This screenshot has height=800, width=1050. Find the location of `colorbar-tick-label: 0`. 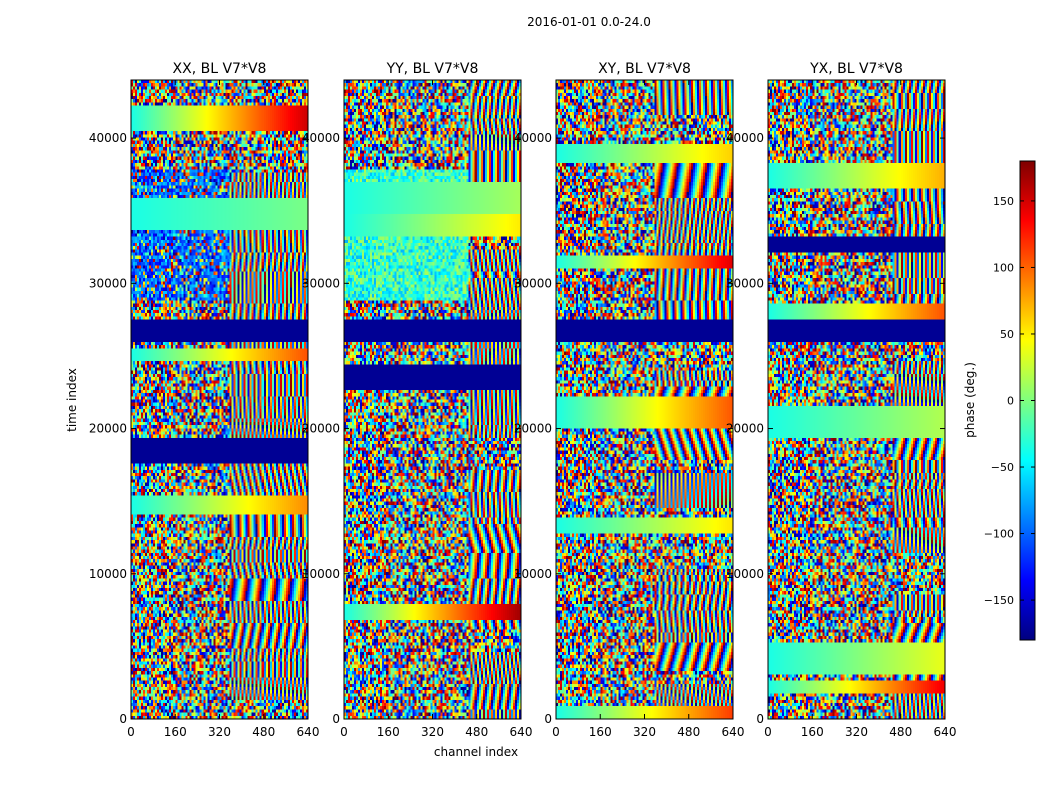

colorbar-tick-label: 0 is located at coordinates (1010, 401).